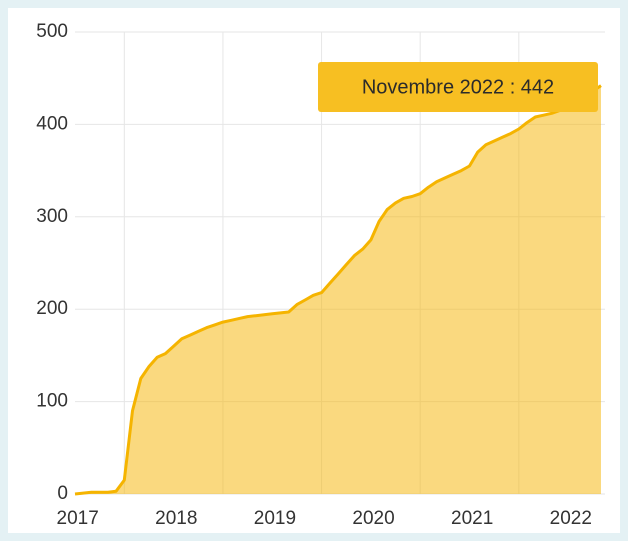 This screenshot has height=541, width=628. I want to click on x-tick-label: 2021, so click(472, 518).